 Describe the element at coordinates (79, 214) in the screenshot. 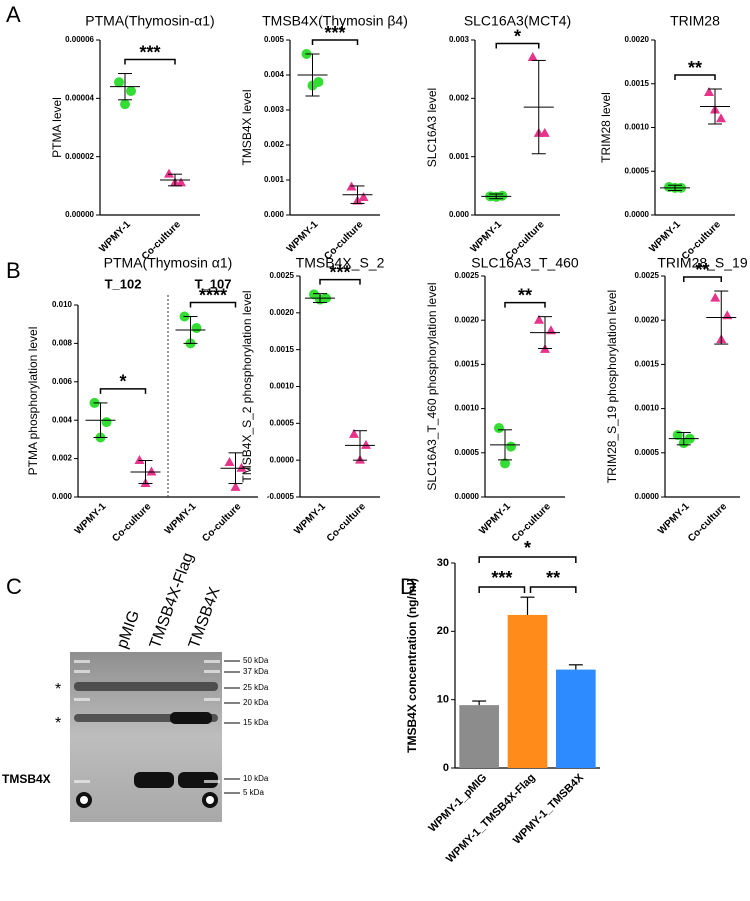

I see `y-tick-label: 0.00000` at that location.